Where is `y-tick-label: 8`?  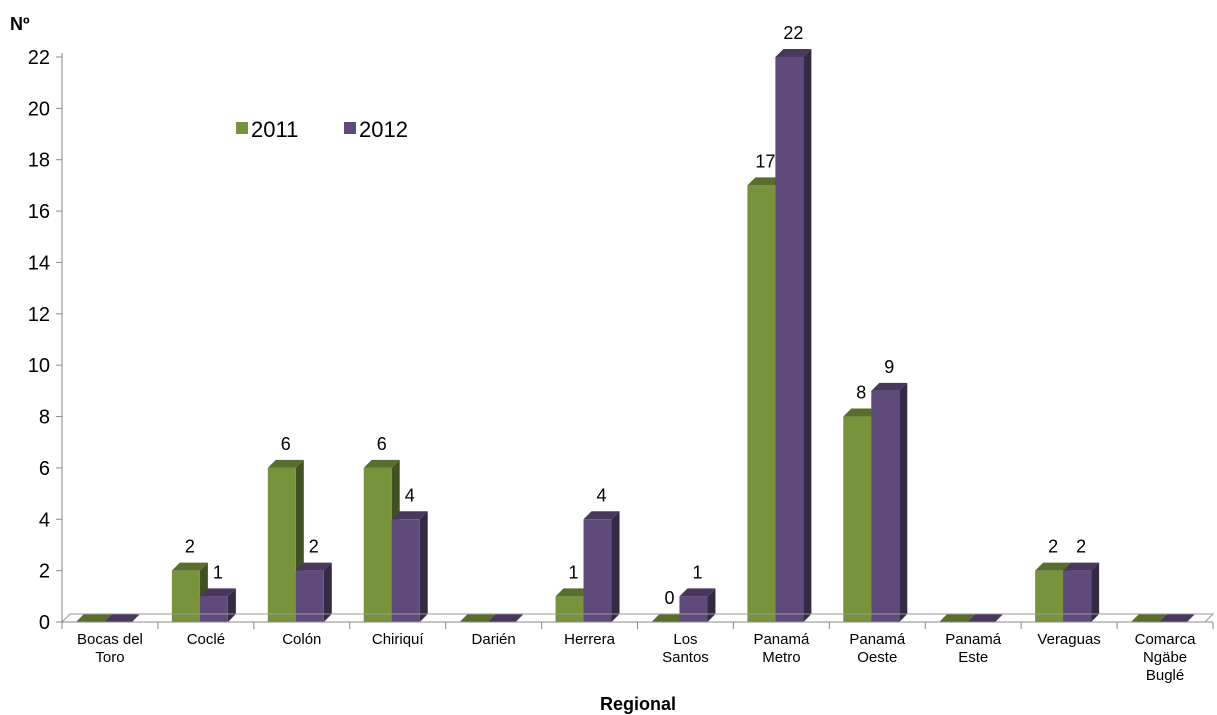 y-tick-label: 8 is located at coordinates (44, 418).